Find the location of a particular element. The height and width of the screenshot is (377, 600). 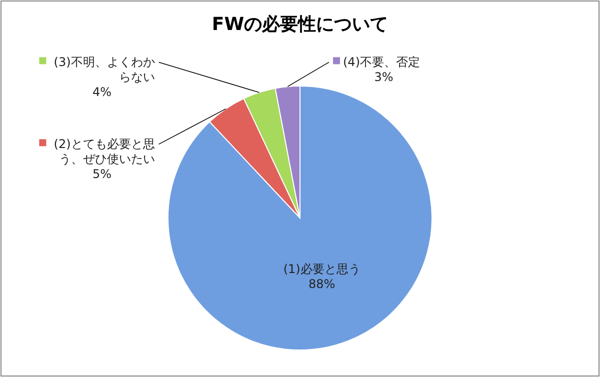

data-label: 5% is located at coordinates (102, 174).